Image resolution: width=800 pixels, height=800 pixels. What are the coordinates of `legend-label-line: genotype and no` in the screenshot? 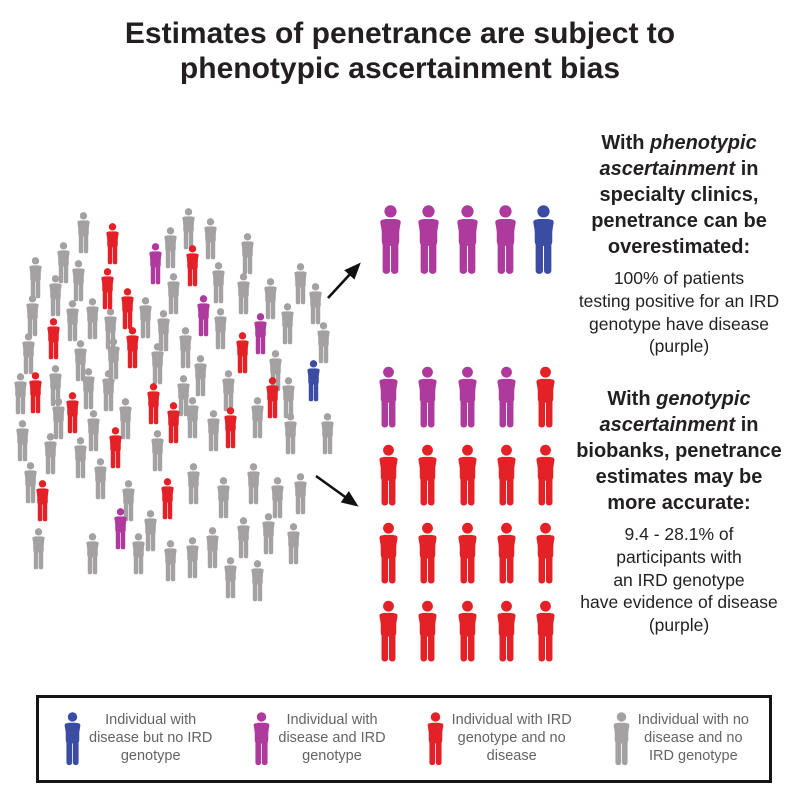 It's located at (511, 738).